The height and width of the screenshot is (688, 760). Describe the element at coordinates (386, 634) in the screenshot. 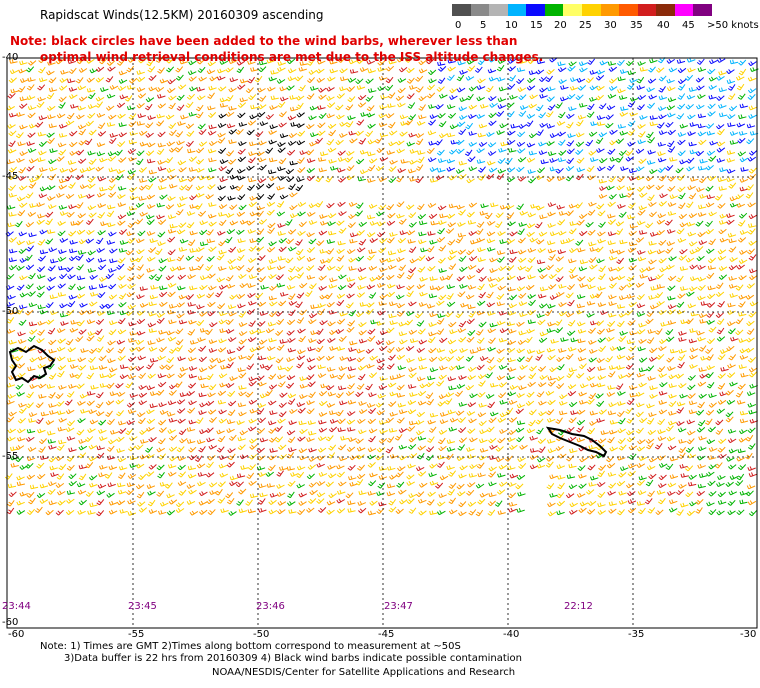

I see `longitude-label: -45` at that location.